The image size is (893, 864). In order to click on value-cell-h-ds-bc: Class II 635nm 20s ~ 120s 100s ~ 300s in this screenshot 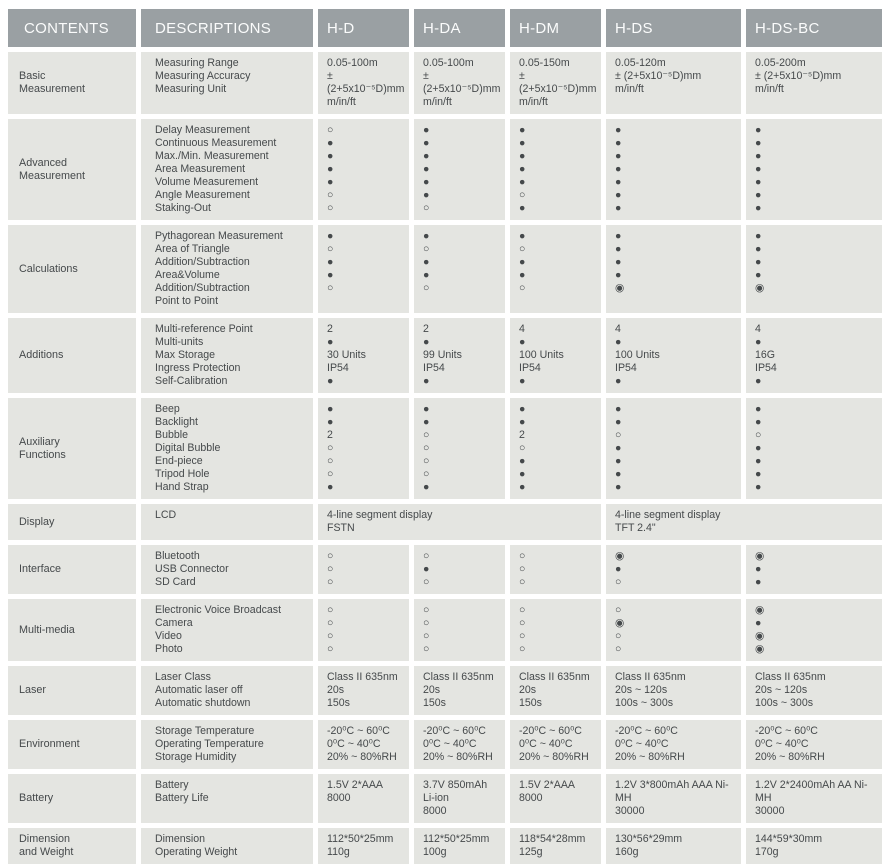, I will do `click(814, 690)`.